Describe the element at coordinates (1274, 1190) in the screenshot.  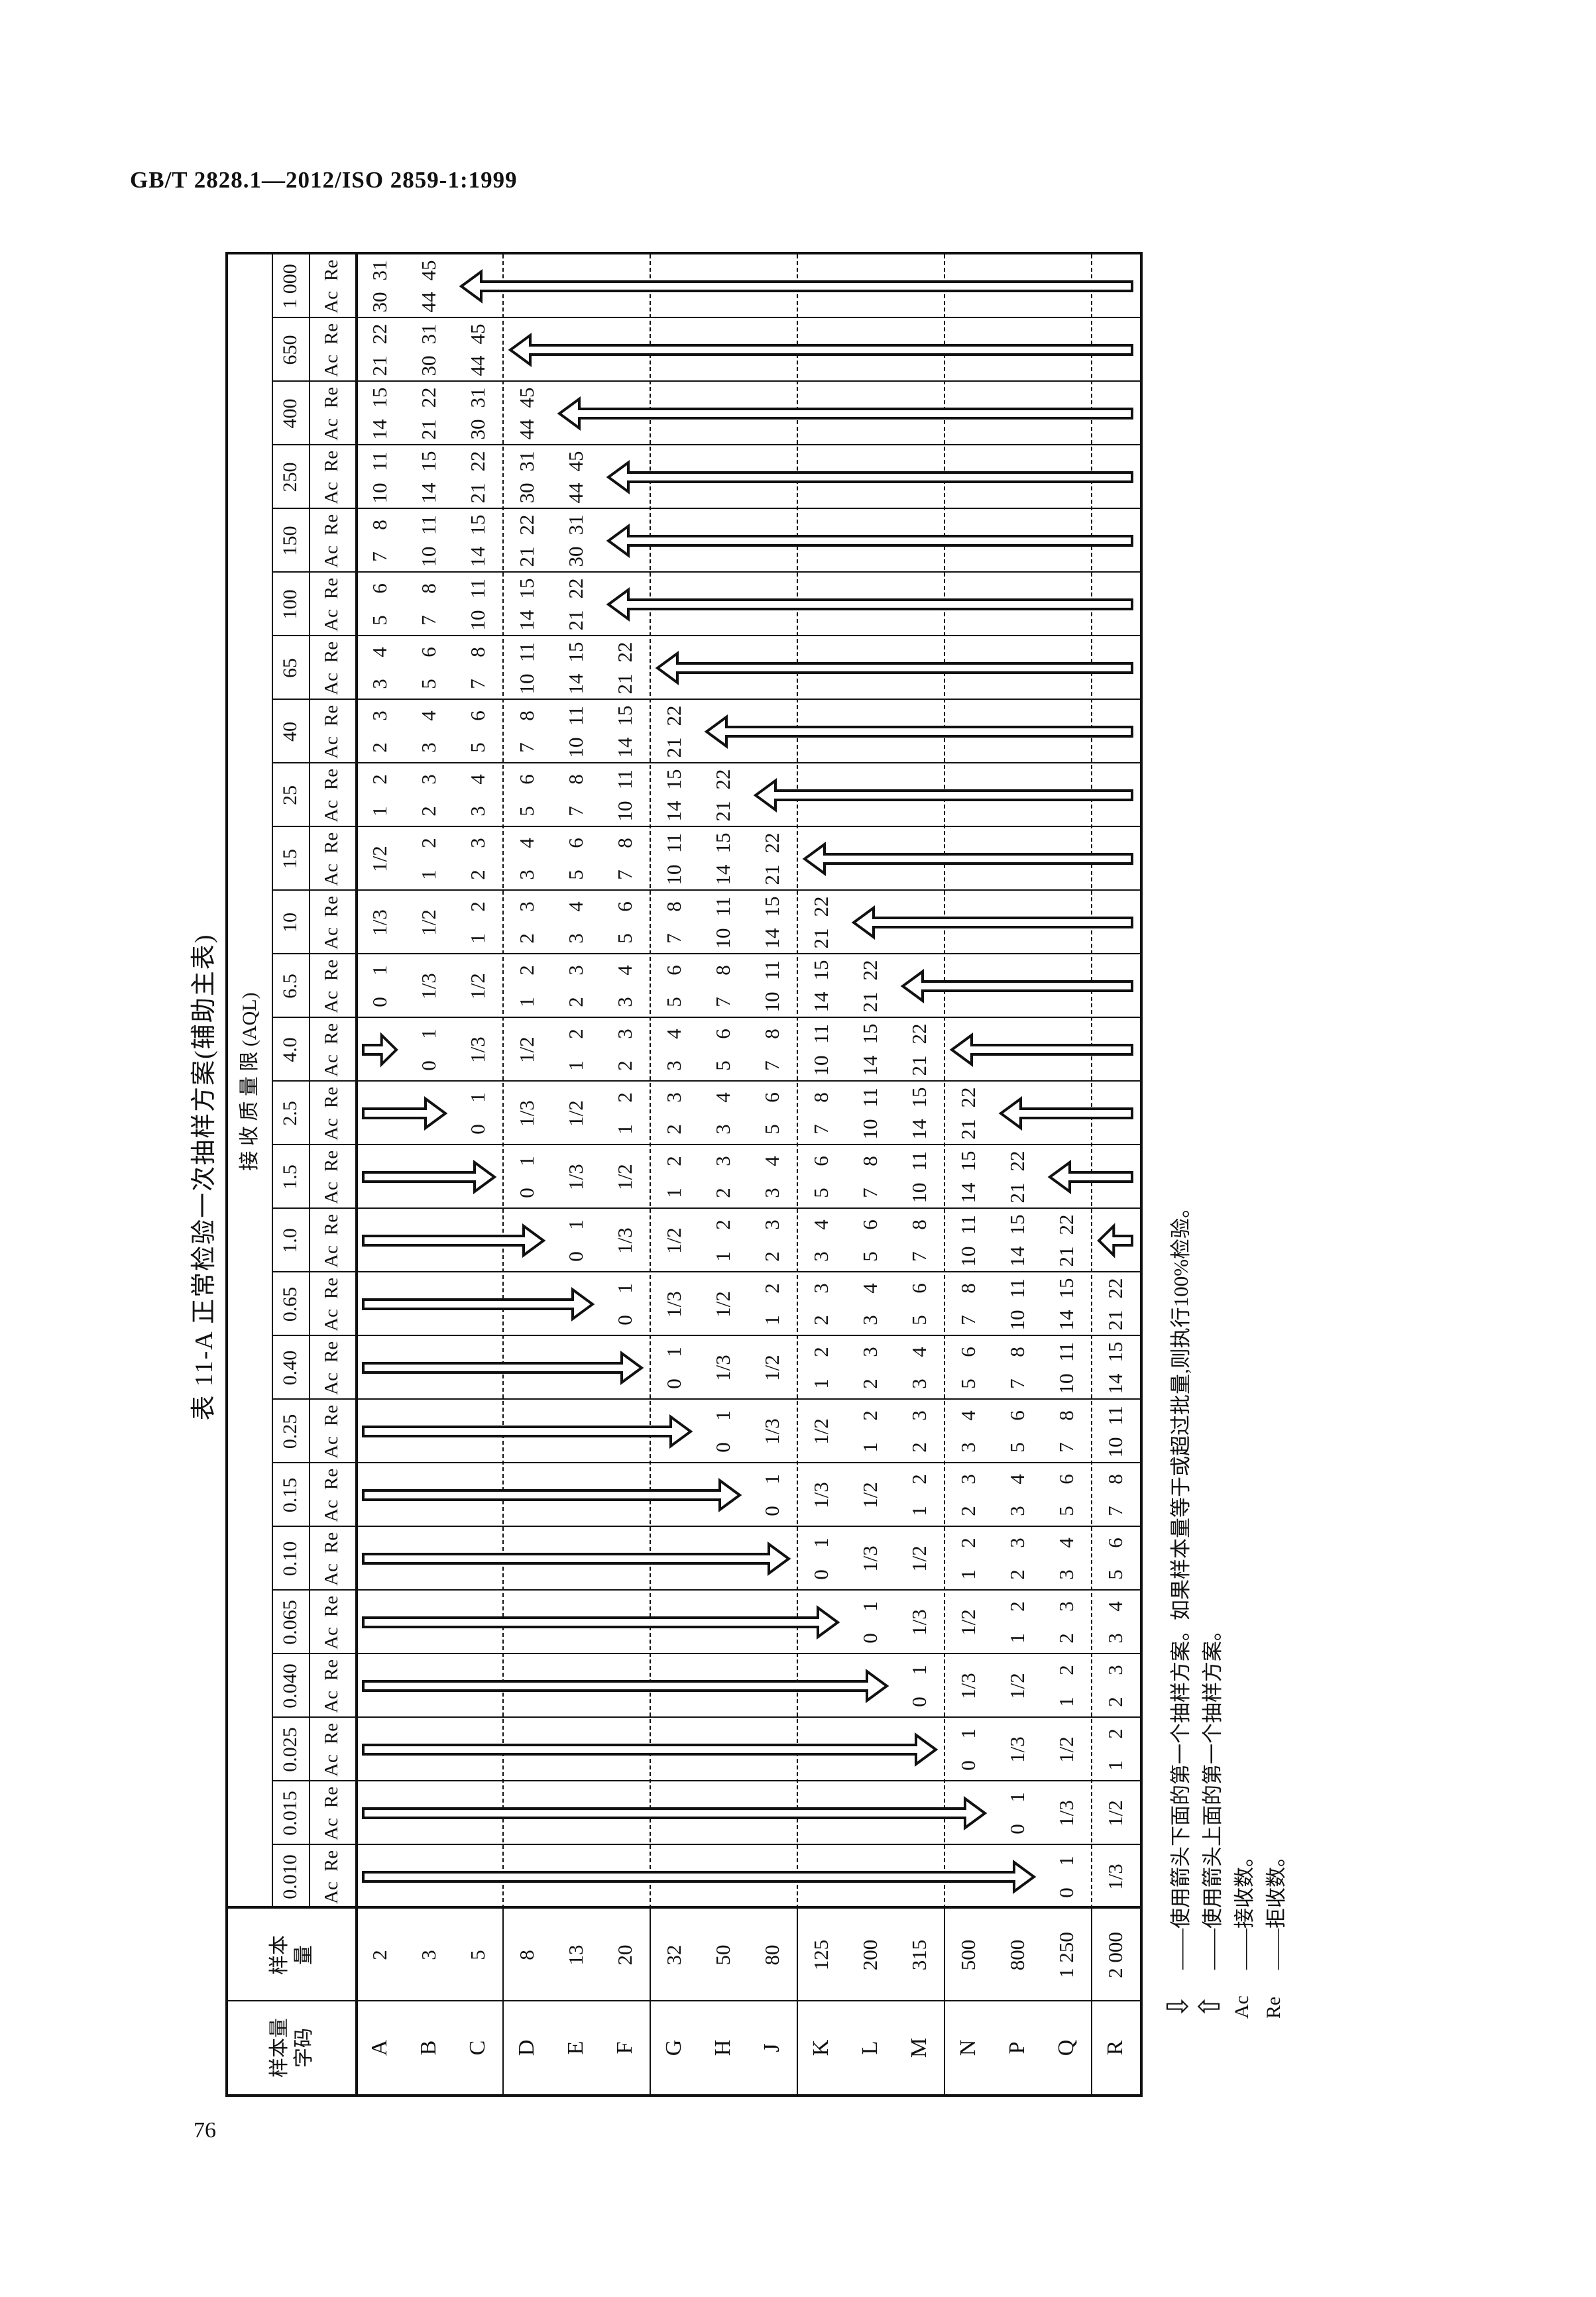
I see `legend-item: Re ——拒收数。` at that location.